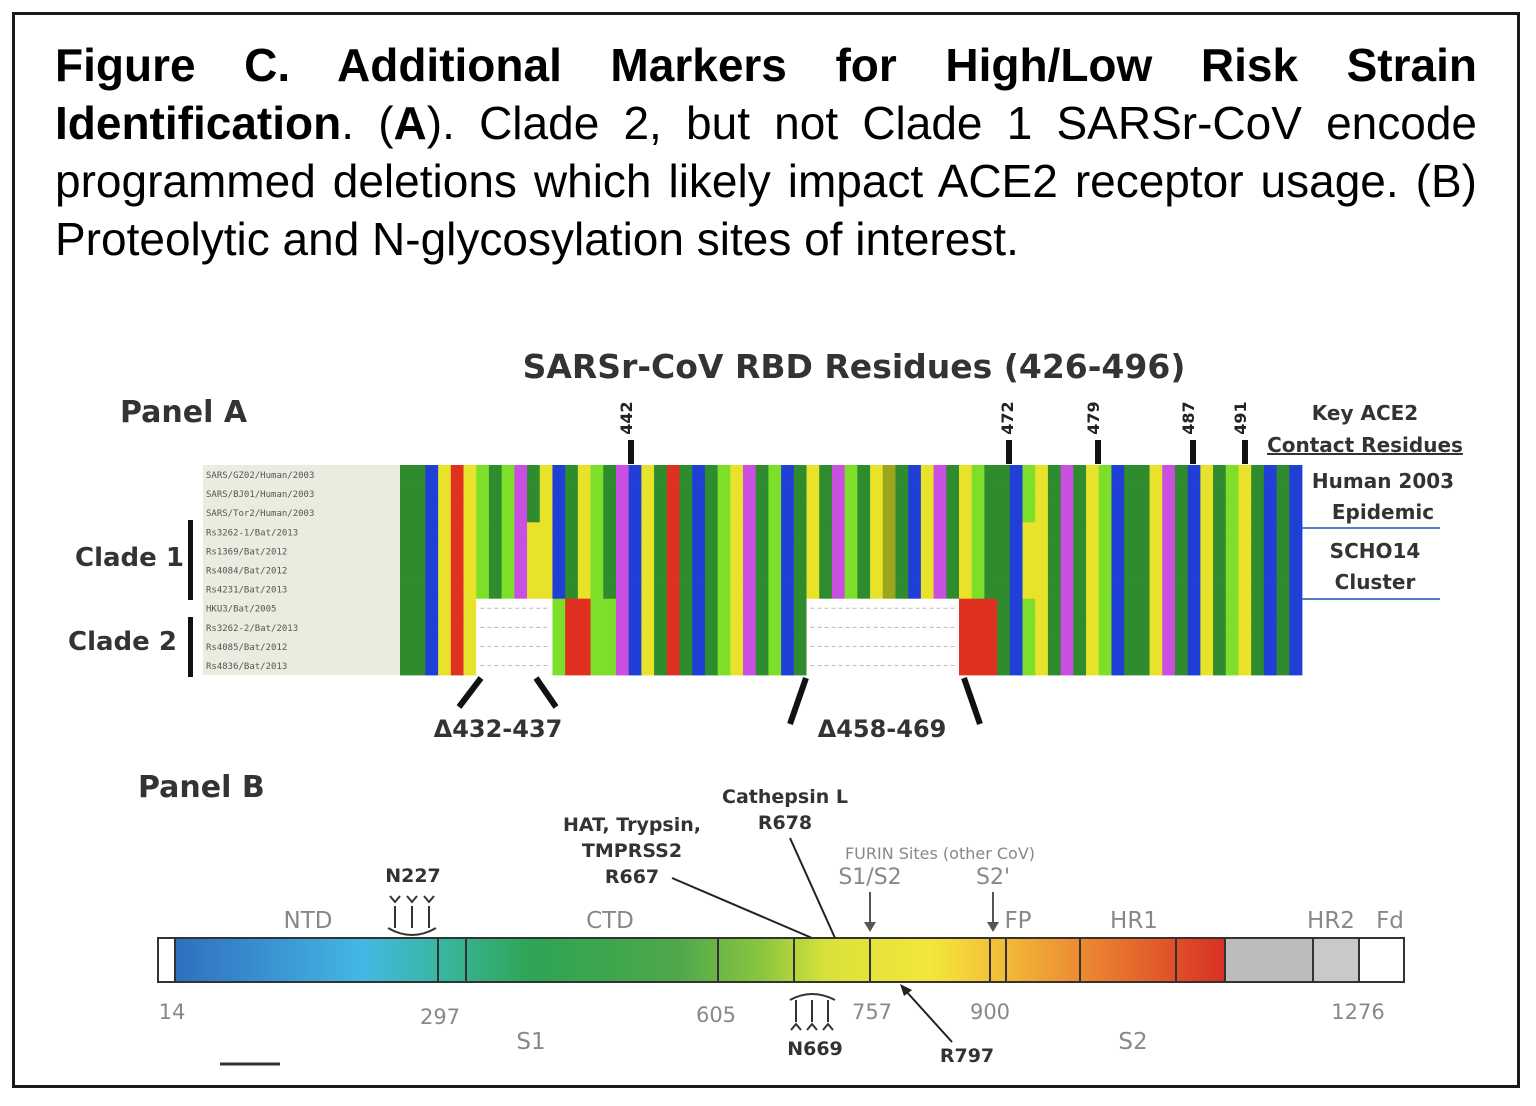 The width and height of the screenshot is (1536, 1106). Describe the element at coordinates (1331, 921) in the screenshot. I see `domain-hr2-label: HR2` at that location.